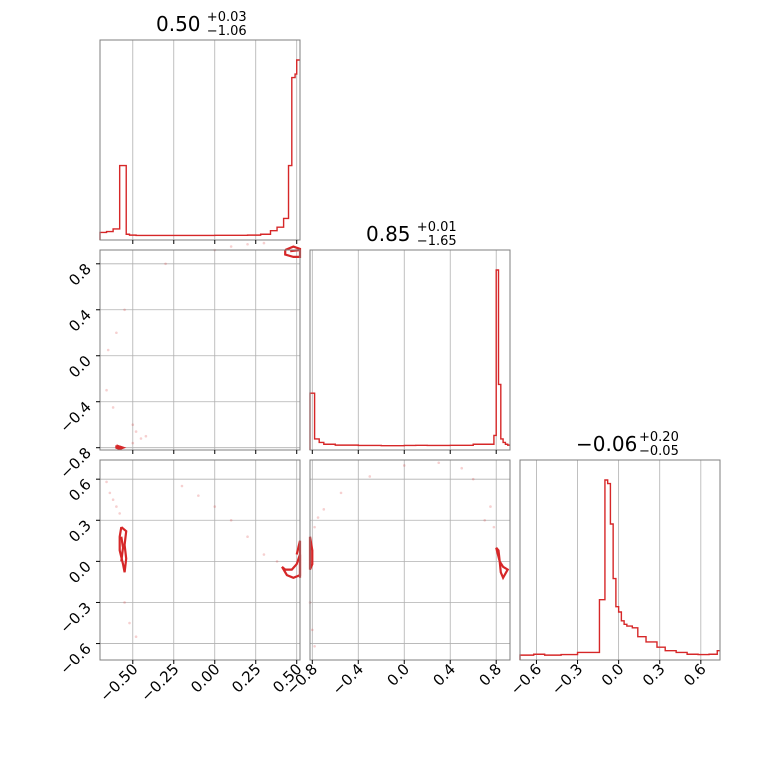 This screenshot has width=760, height=760. I want to click on hist-panel-2: −0.06 +0.20−0.05, so click(620, 547).